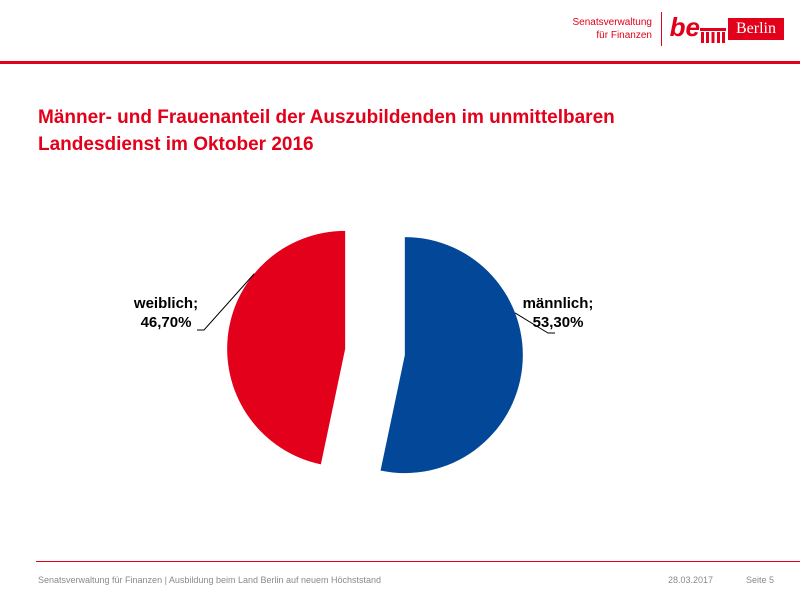 This screenshot has width=800, height=600. What do you see at coordinates (760, 580) in the screenshot?
I see `footer-page-number: Seite 5` at bounding box center [760, 580].